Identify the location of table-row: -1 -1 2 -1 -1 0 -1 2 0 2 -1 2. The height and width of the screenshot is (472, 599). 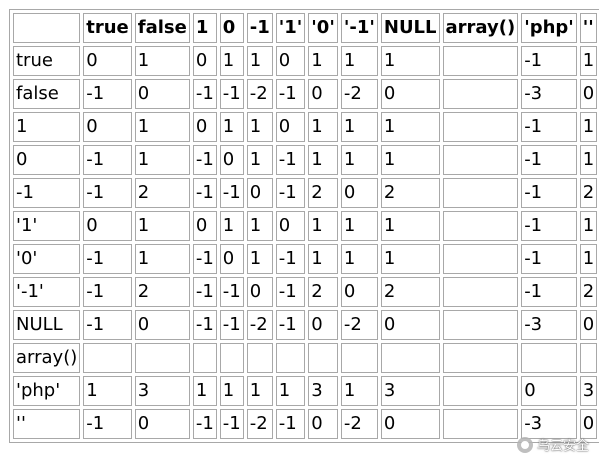
(305, 193).